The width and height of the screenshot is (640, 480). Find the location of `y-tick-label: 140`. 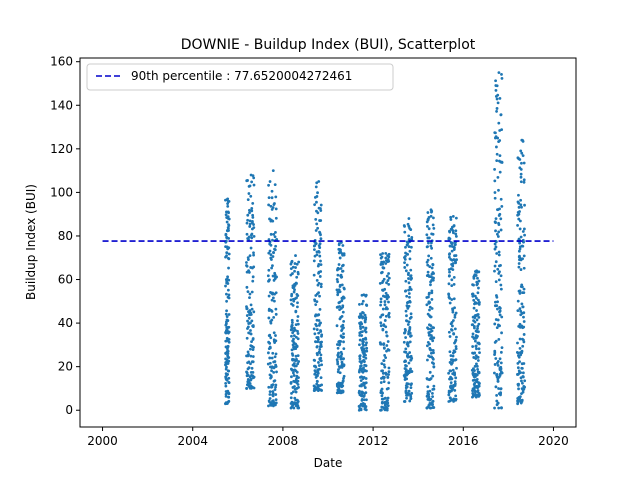

y-tick-label: 140 is located at coordinates (61, 105).